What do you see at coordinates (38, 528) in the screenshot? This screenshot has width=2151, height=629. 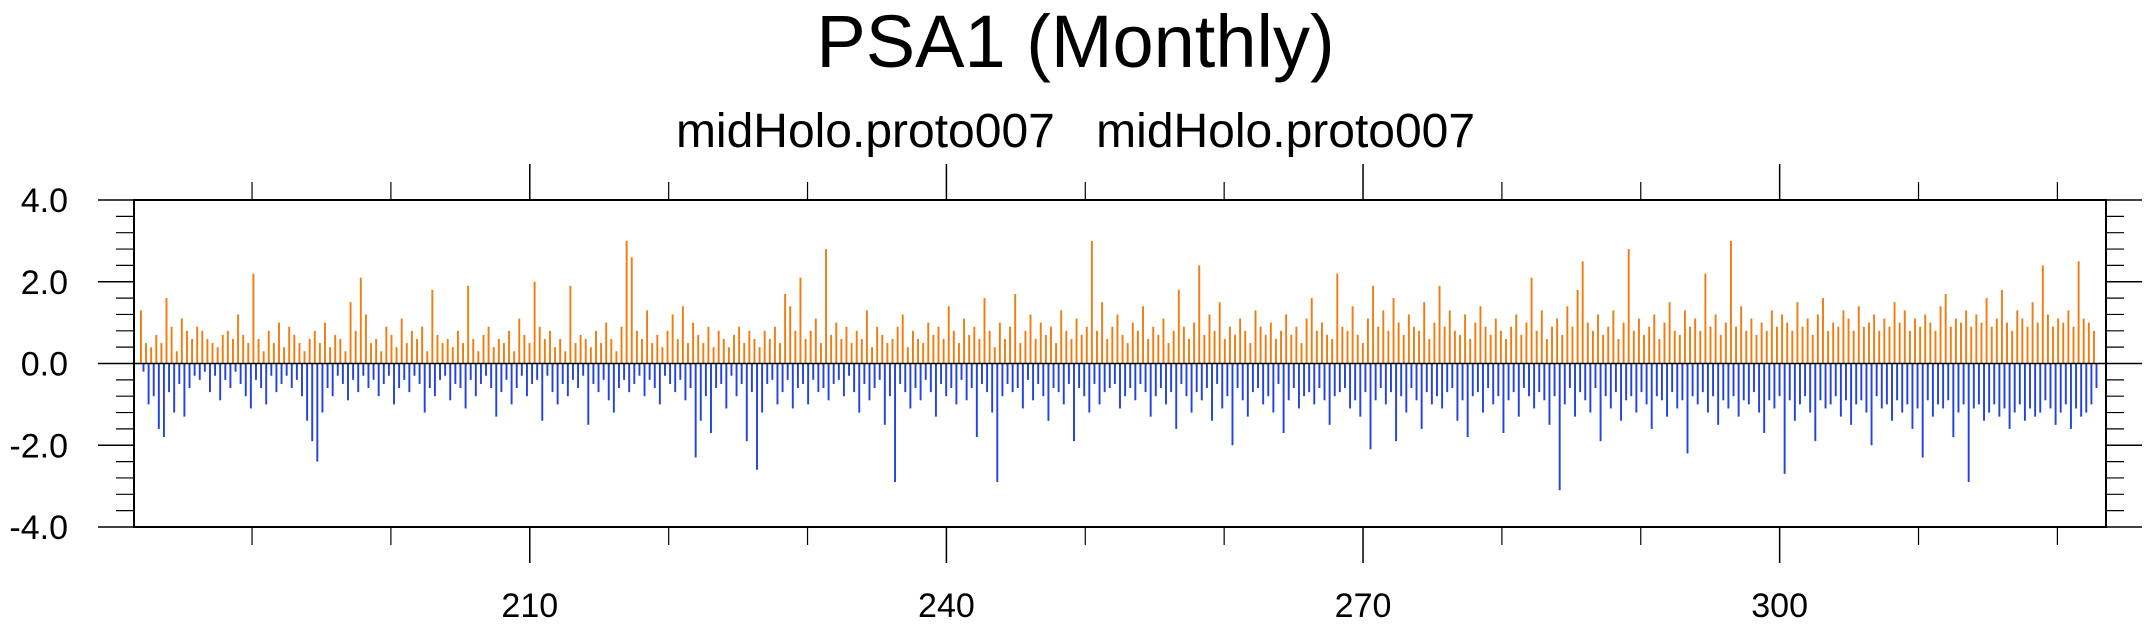 I see `y-tick-label: -4.0` at bounding box center [38, 528].